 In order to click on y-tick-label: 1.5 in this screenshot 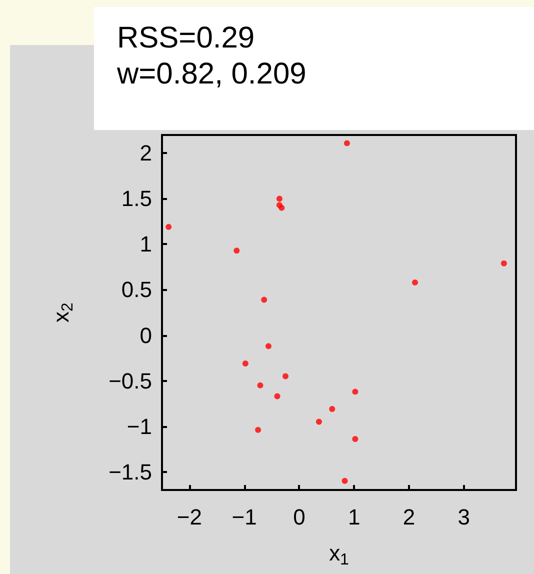, I will do `click(136, 199)`.